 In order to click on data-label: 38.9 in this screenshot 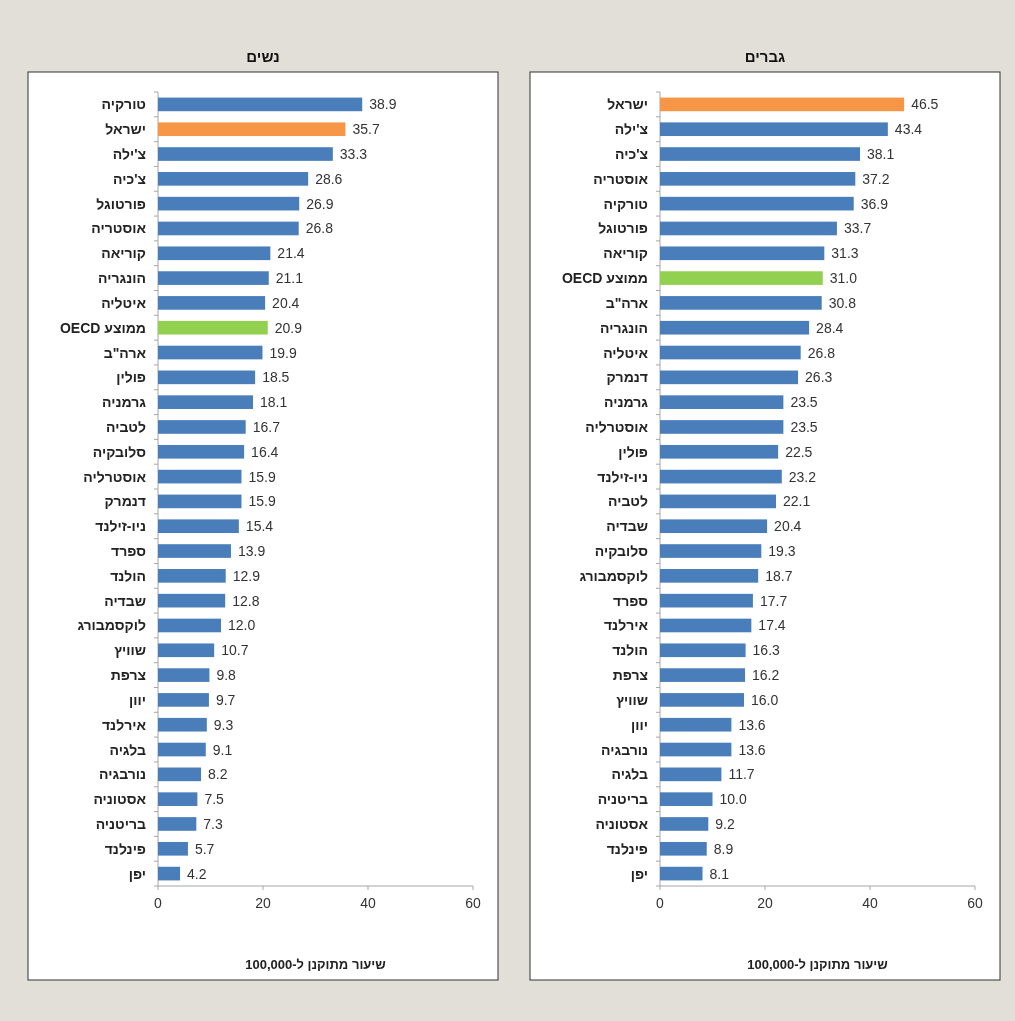, I will do `click(383, 104)`.